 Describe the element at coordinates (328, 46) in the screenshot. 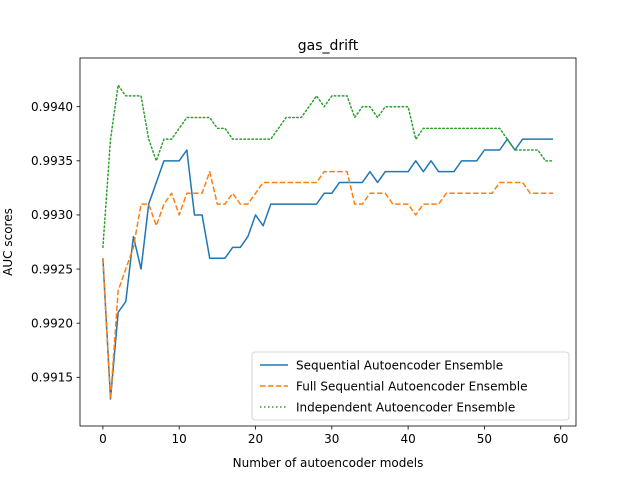

I see `chart-title: gas_drift` at that location.